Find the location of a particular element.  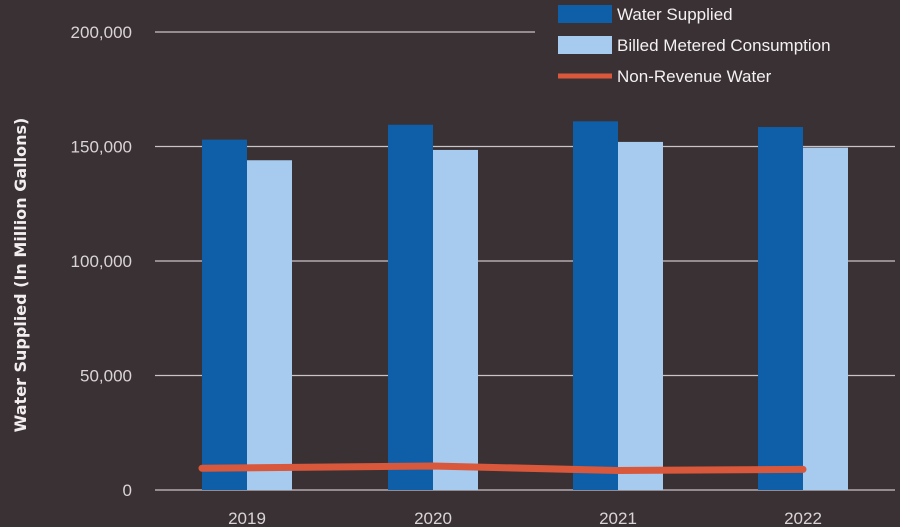

y-tick-label: 200,000 is located at coordinates (101, 32).